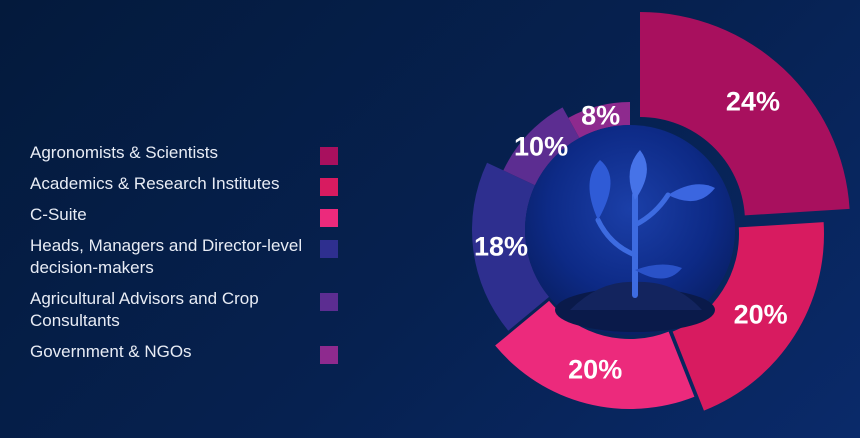  What do you see at coordinates (111, 351) in the screenshot?
I see `legend-label: Government & NGOs` at bounding box center [111, 351].